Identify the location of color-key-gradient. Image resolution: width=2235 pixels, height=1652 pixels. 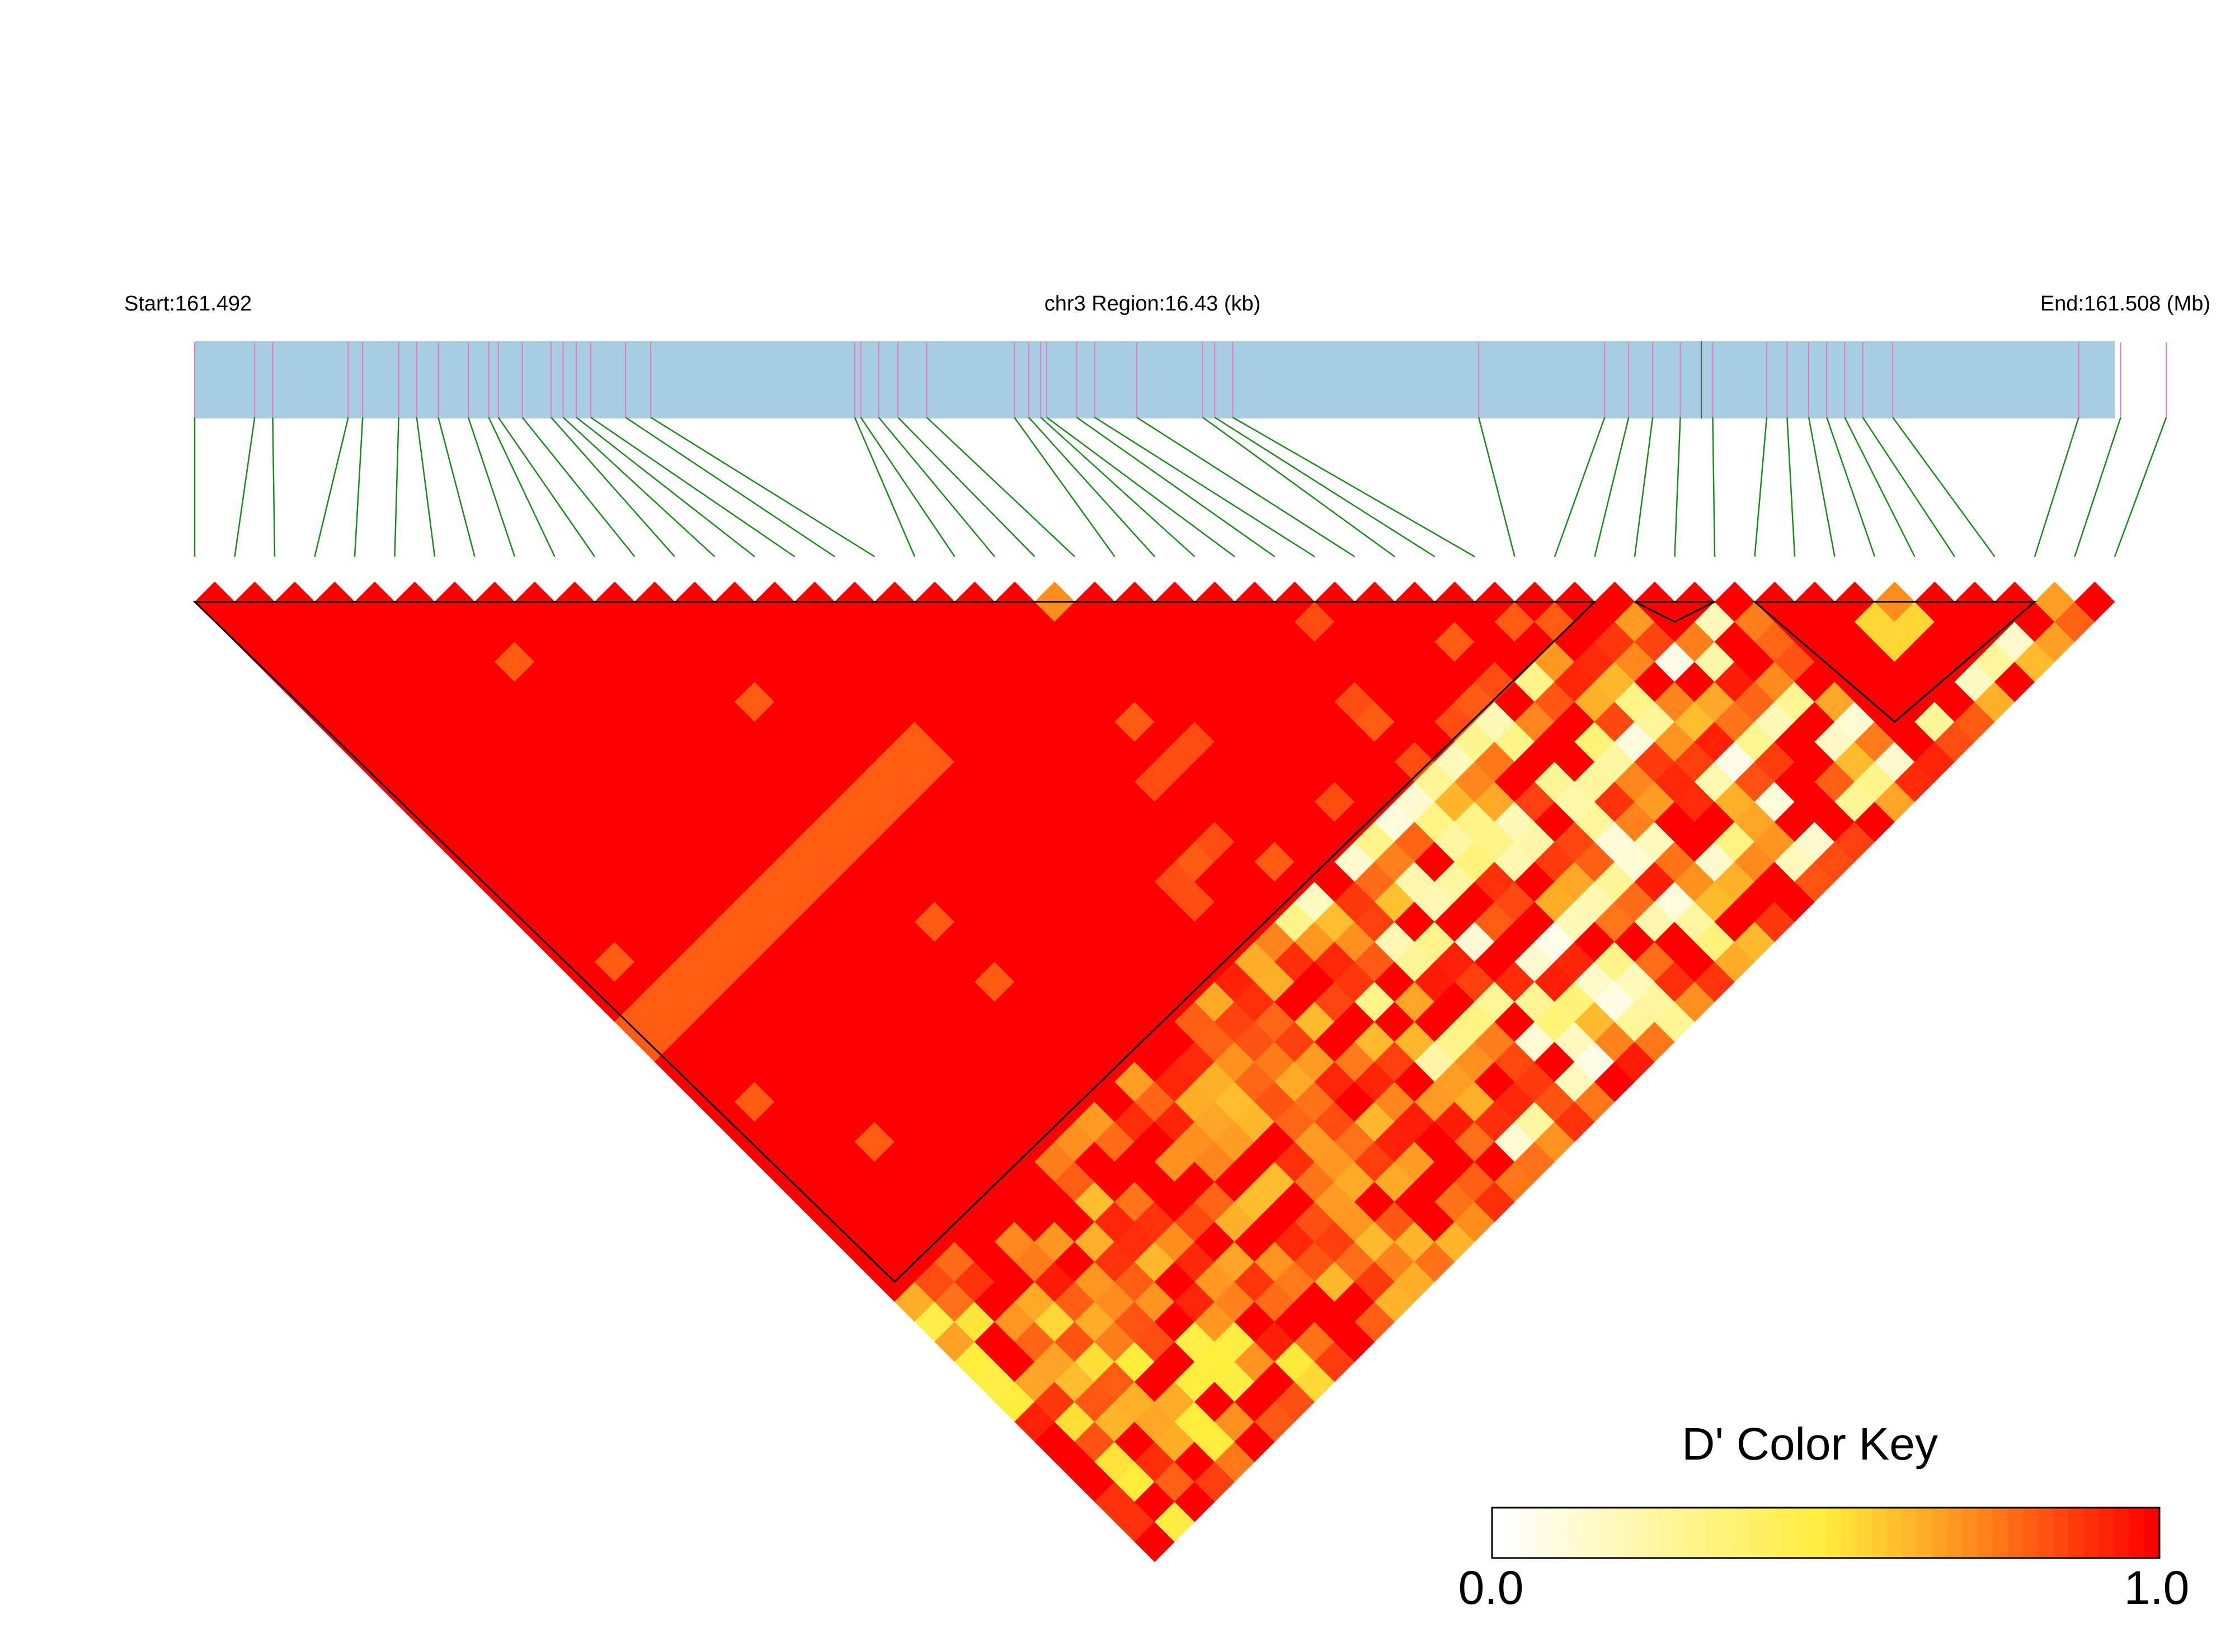
(1826, 1533).